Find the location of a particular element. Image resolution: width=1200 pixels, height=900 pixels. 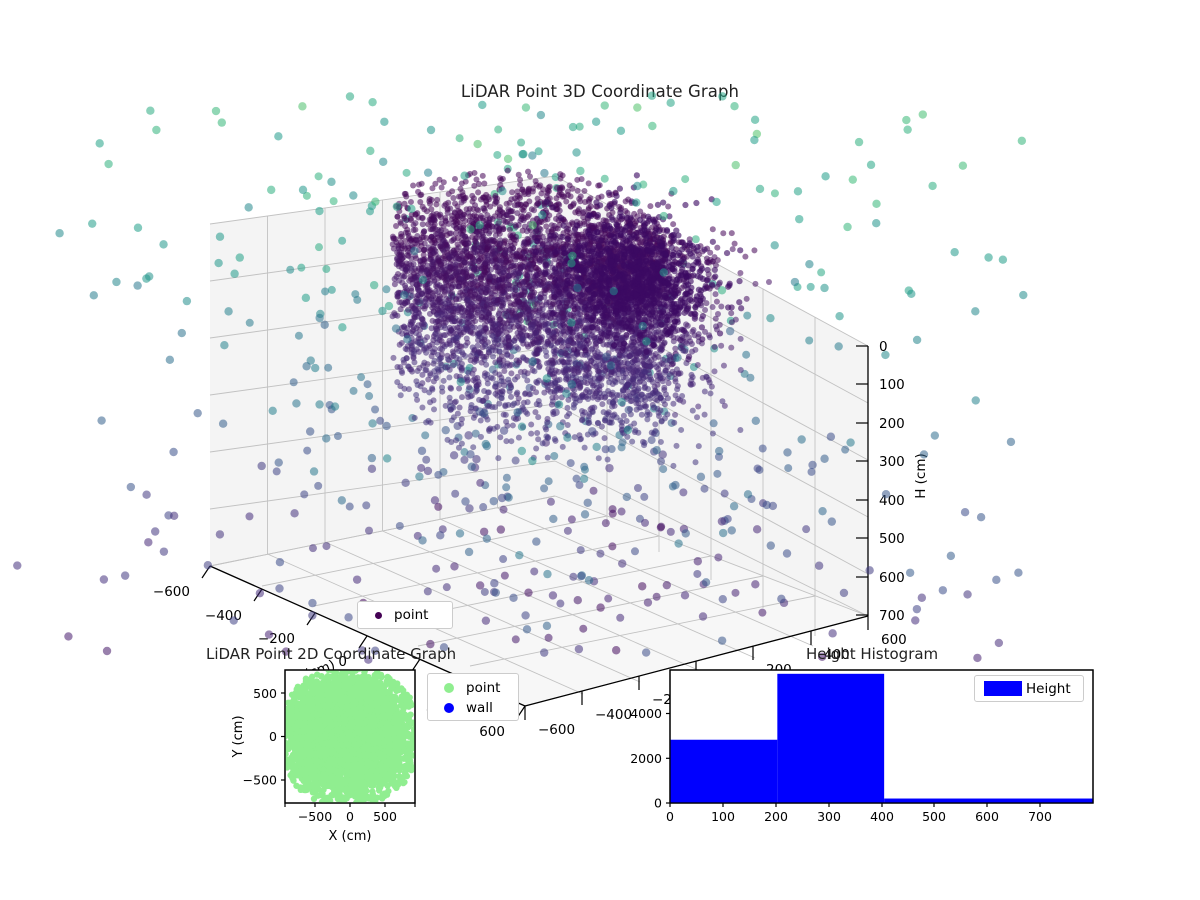

plot2d-y-tick-label: −500 is located at coordinates (260, 780).